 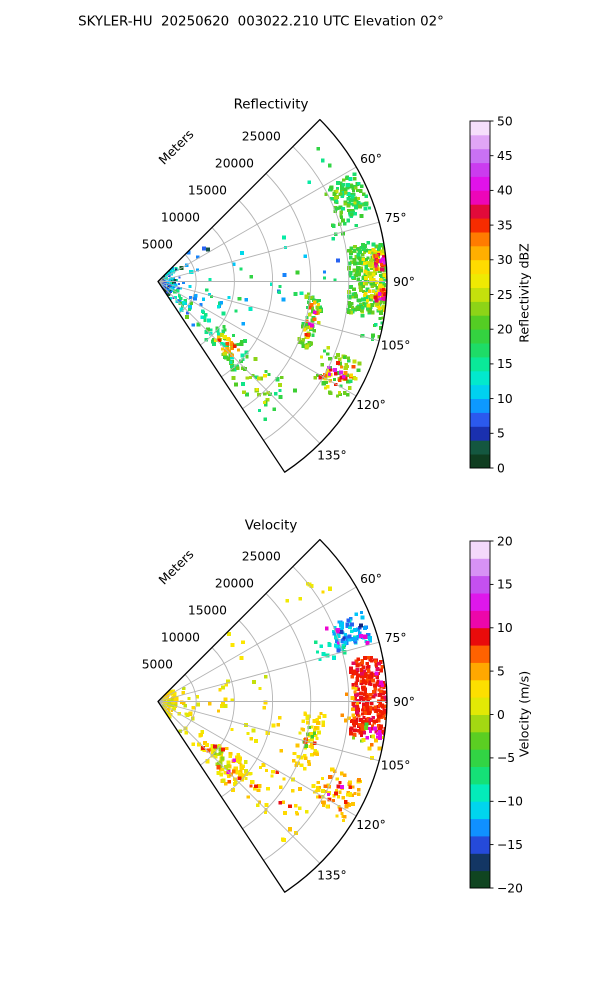 What do you see at coordinates (510, 888) in the screenshot?
I see `colorbar-tick-label: −20` at bounding box center [510, 888].